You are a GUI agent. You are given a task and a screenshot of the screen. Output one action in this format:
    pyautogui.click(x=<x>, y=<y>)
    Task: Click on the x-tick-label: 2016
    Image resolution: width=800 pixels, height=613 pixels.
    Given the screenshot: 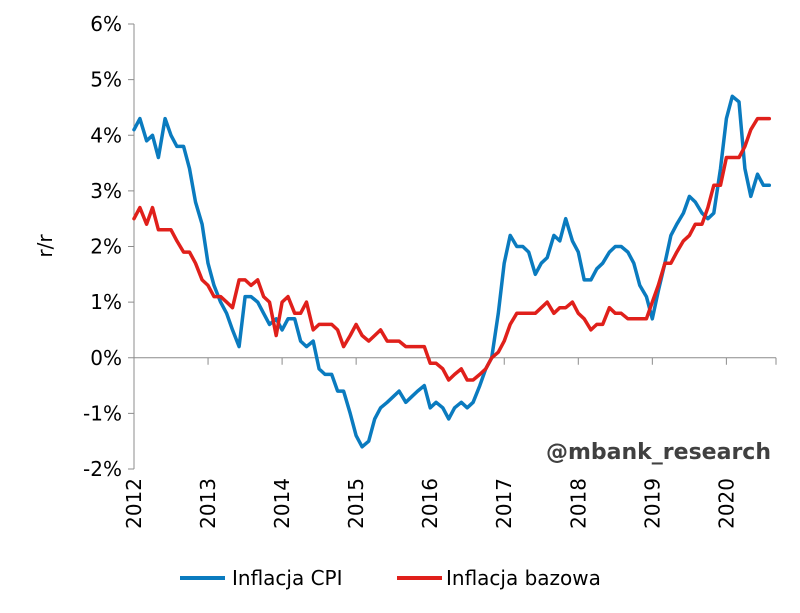 What is the action you would take?
    pyautogui.click(x=430, y=503)
    